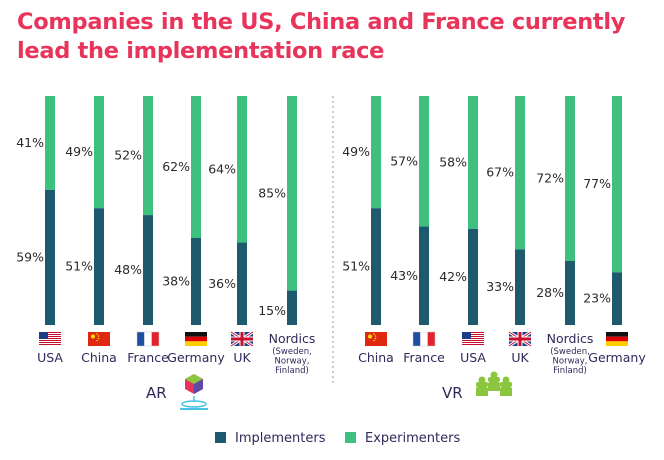 The image size is (664, 460). Describe the element at coordinates (494, 383) in the screenshot. I see `vr-group-icon` at that location.